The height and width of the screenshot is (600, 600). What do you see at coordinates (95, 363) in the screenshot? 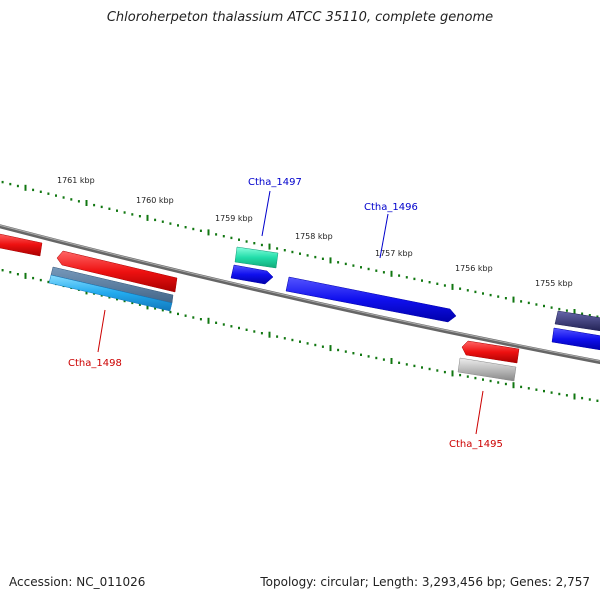
I see `gene-label-ctha-1498: Ctha_1498` at bounding box center [95, 363].